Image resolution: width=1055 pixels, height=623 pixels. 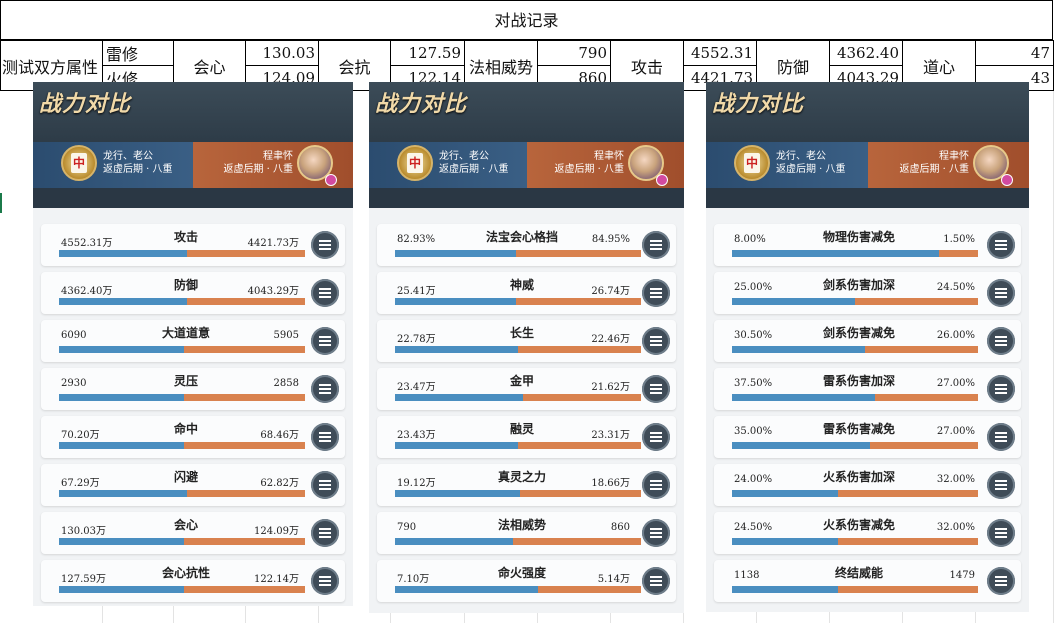 I want to click on stat-row: 命火强度 7.10万 5.14万, so click(x=526, y=581).